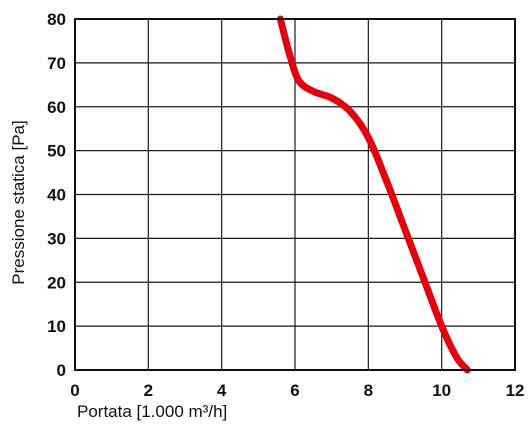 This screenshot has height=428, width=528. Describe the element at coordinates (56, 326) in the screenshot. I see `y-tick-label: 10` at that location.